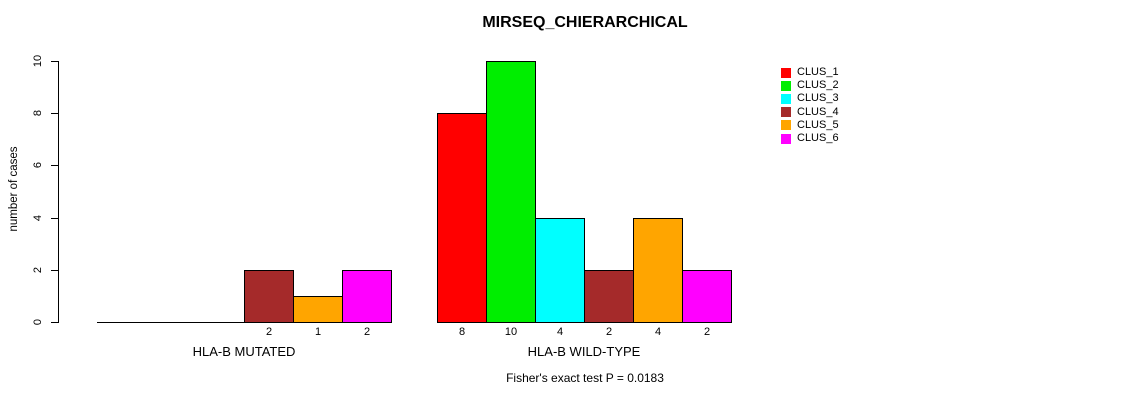  I want to click on bar-clus-1-hla-b-wild-type, so click(462, 218).